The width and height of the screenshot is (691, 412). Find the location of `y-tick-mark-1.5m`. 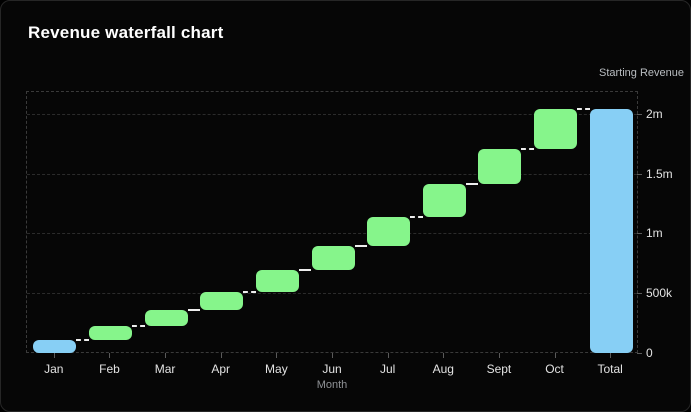

y-tick-mark-1.5m is located at coordinates (639, 174).